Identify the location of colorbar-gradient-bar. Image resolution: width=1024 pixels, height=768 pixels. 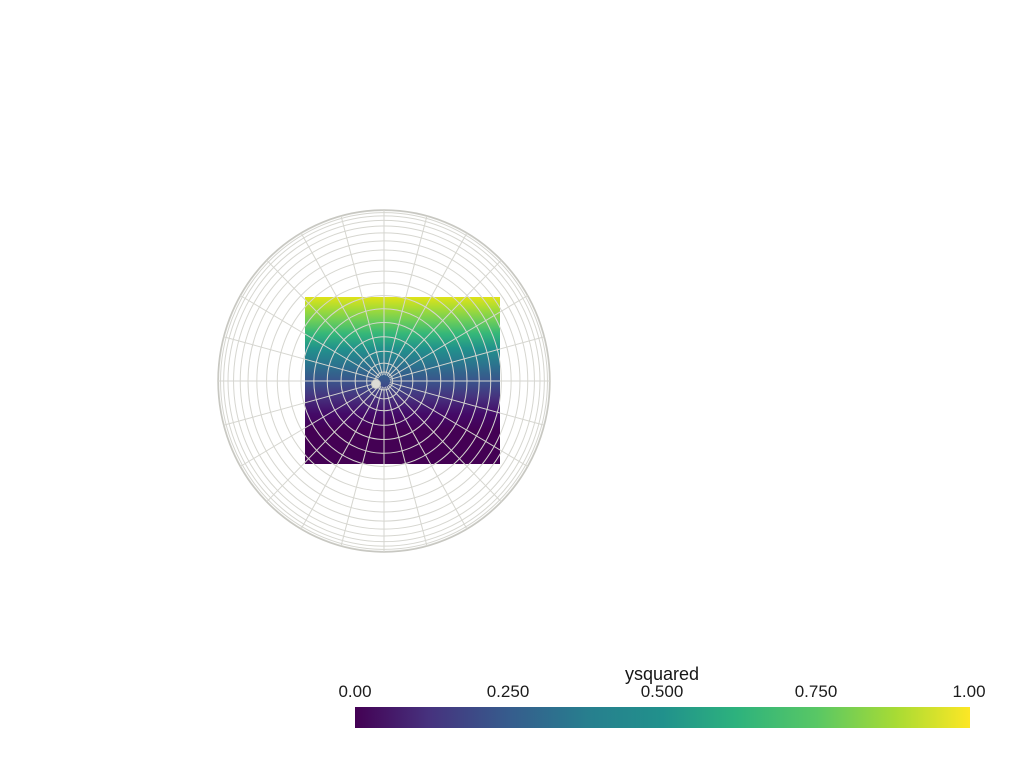
(662, 717).